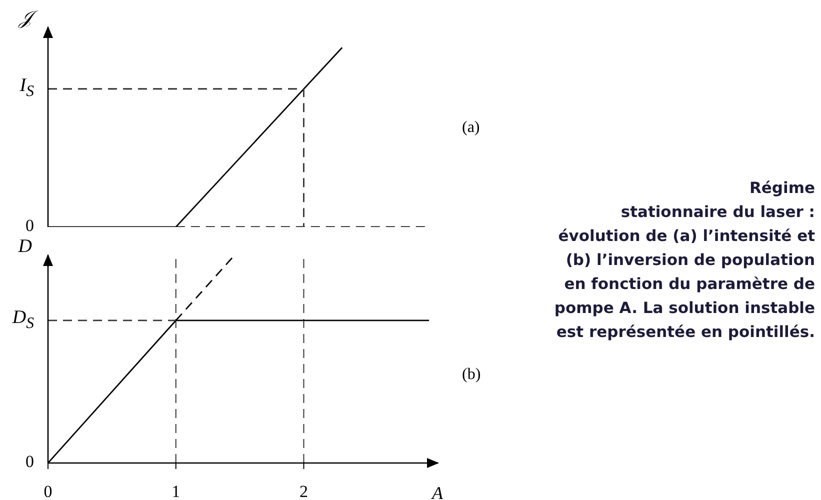  I want to click on text: (b), so click(472, 375).